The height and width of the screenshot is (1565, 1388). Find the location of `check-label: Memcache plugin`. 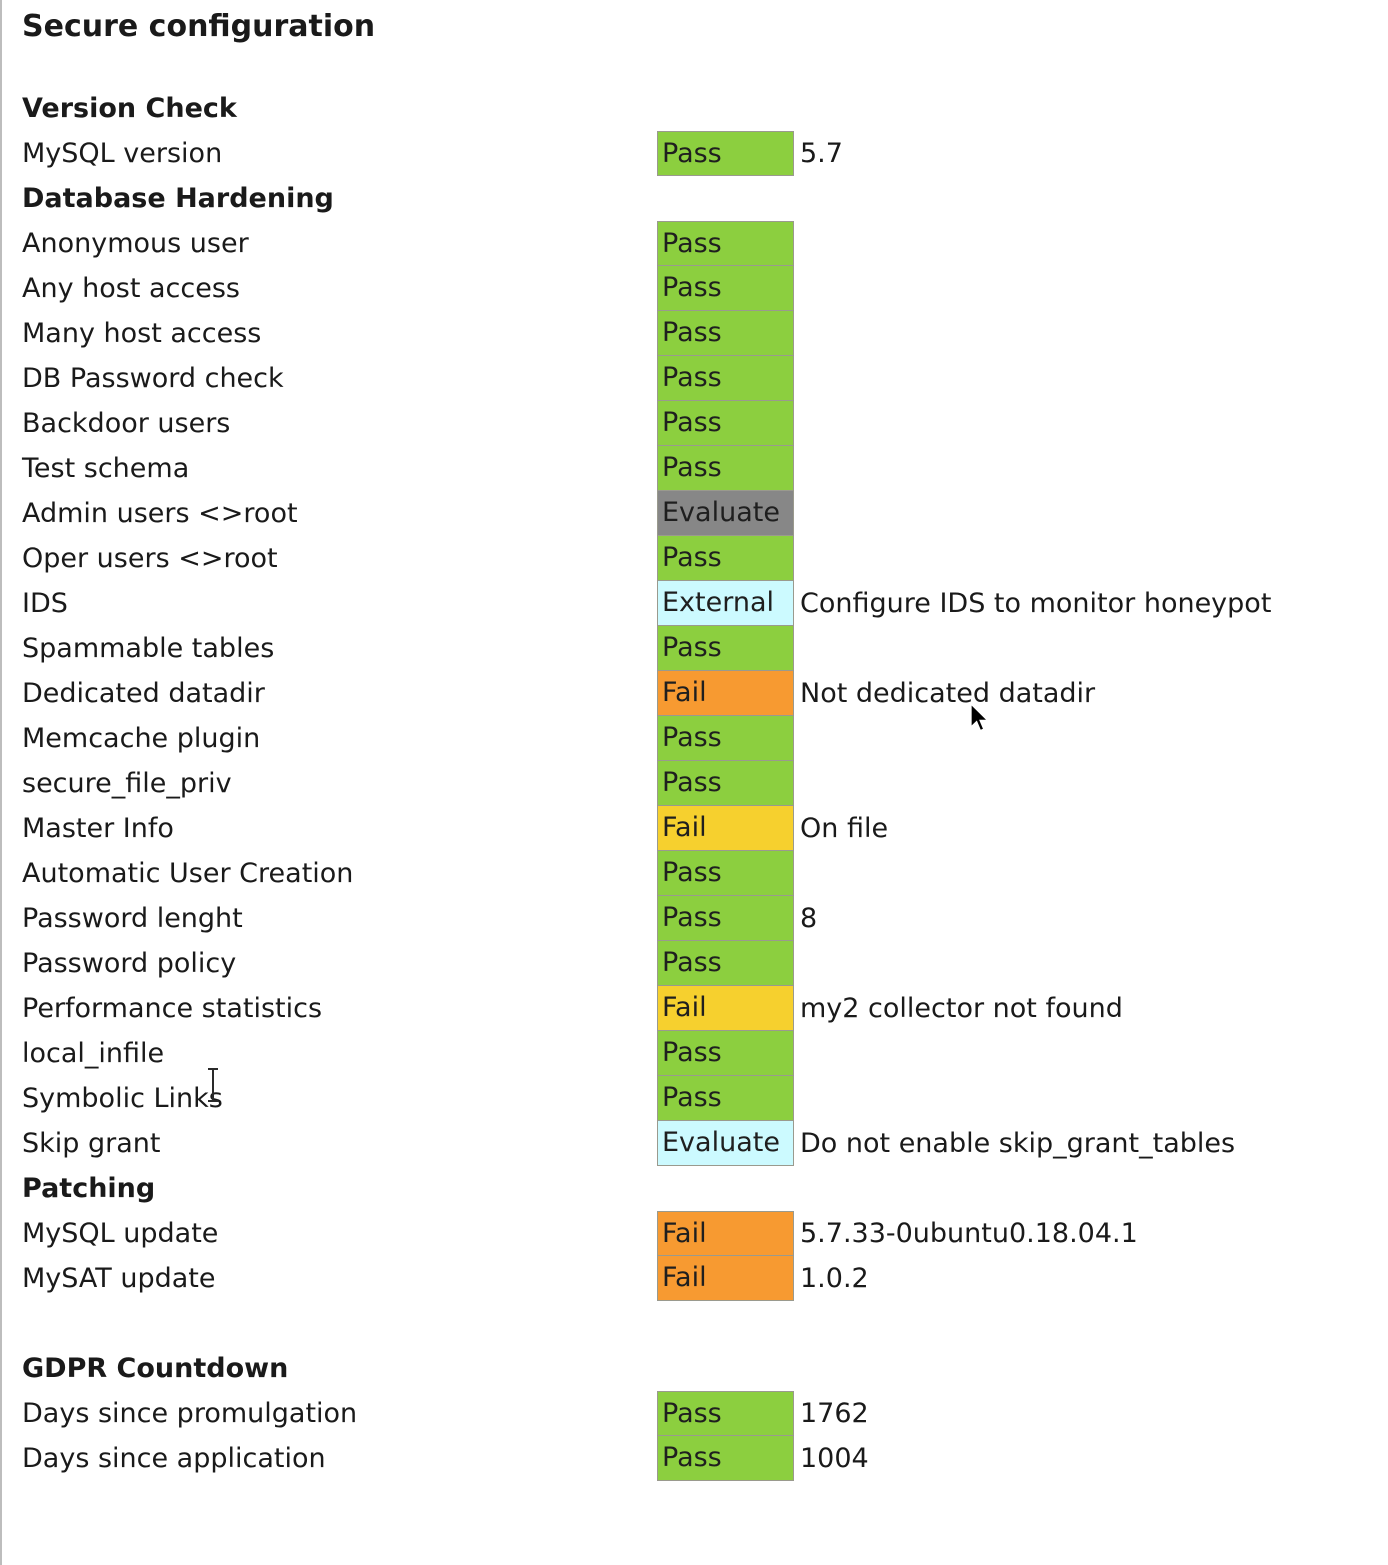

check-label: Memcache plugin is located at coordinates (141, 738).